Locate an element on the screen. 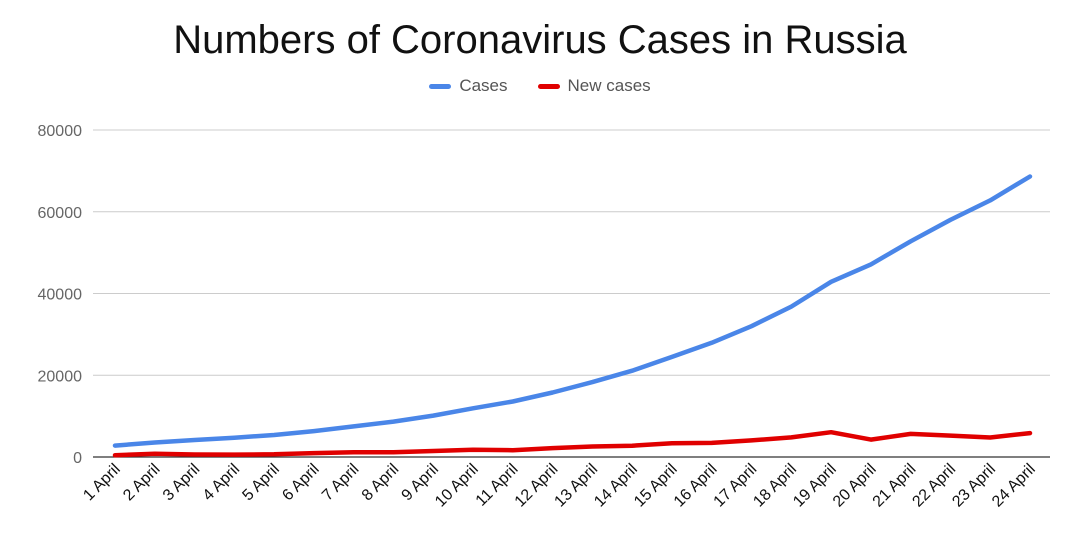  y-tick-label: 80000 is located at coordinates (60, 131).